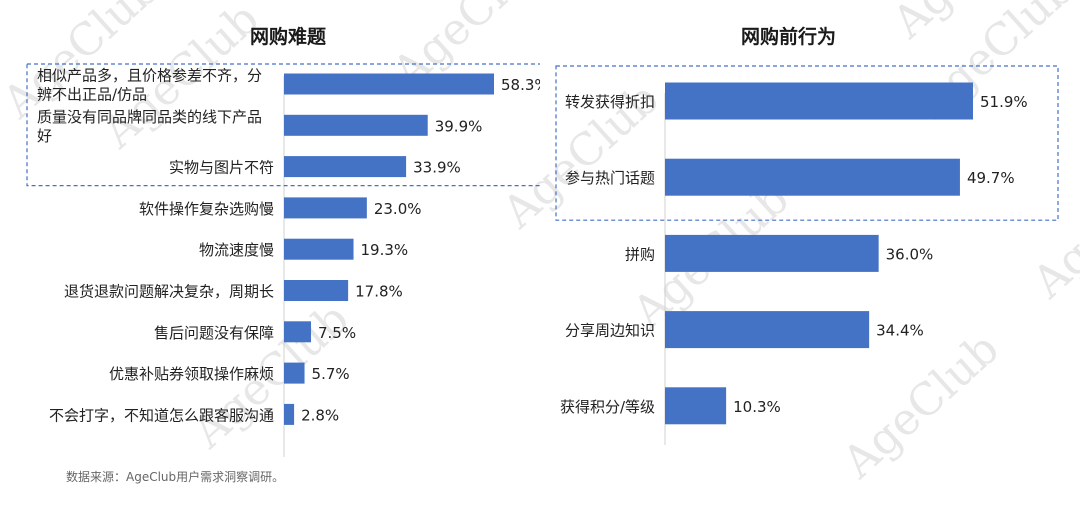  What do you see at coordinates (910, 254) in the screenshot?
I see `value-label: 36.0%` at bounding box center [910, 254].